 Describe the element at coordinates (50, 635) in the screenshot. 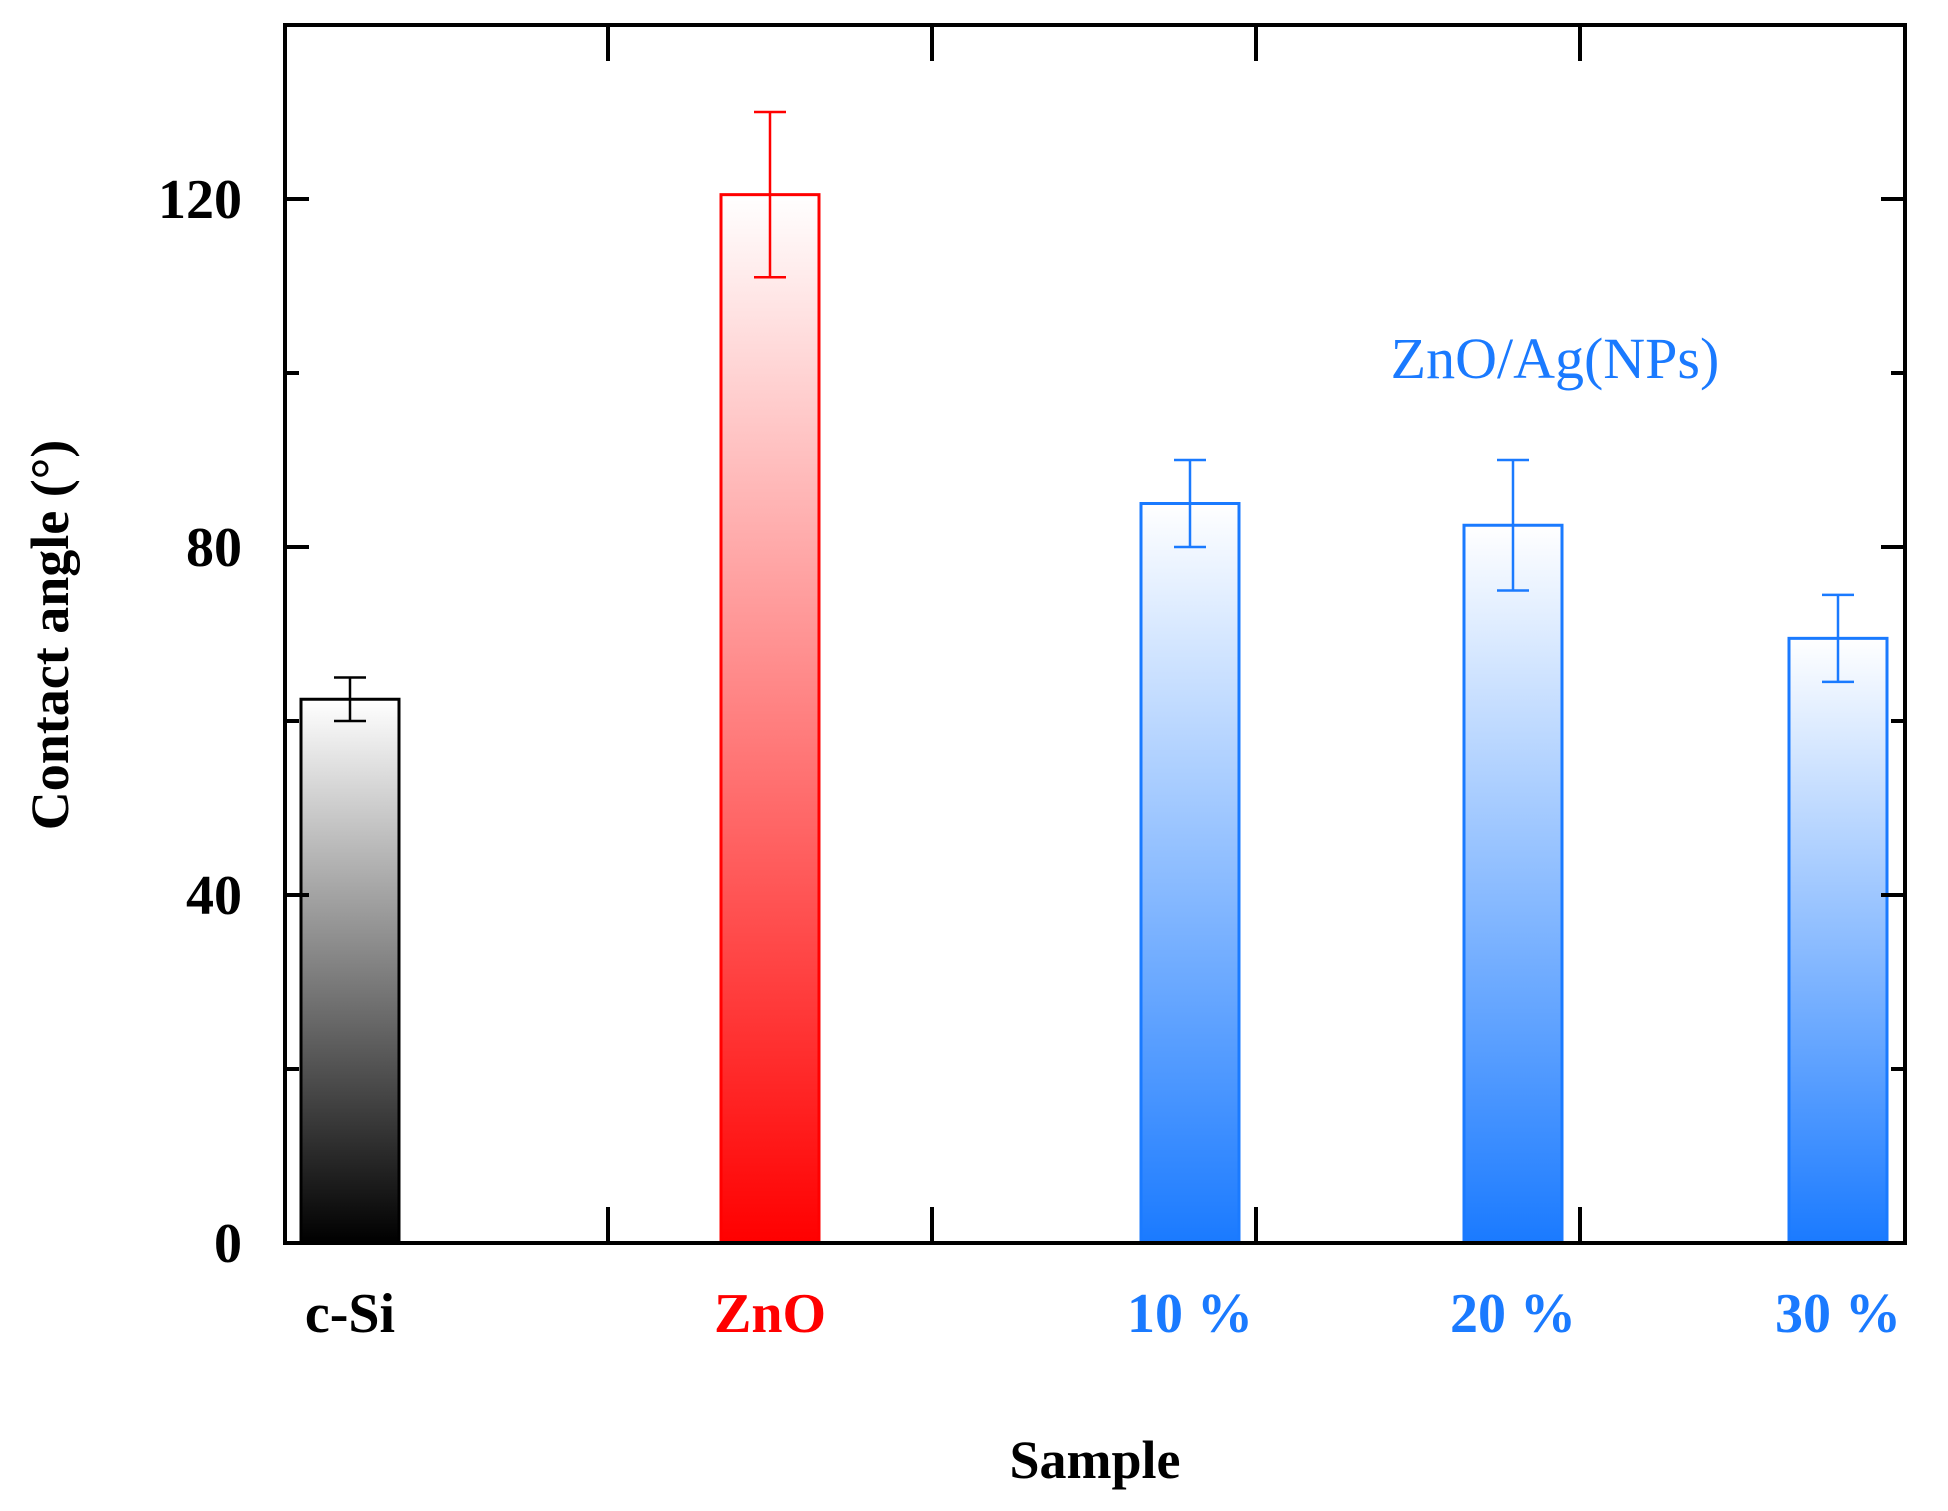

I see `y-axis-title: Contact angle (°)` at that location.